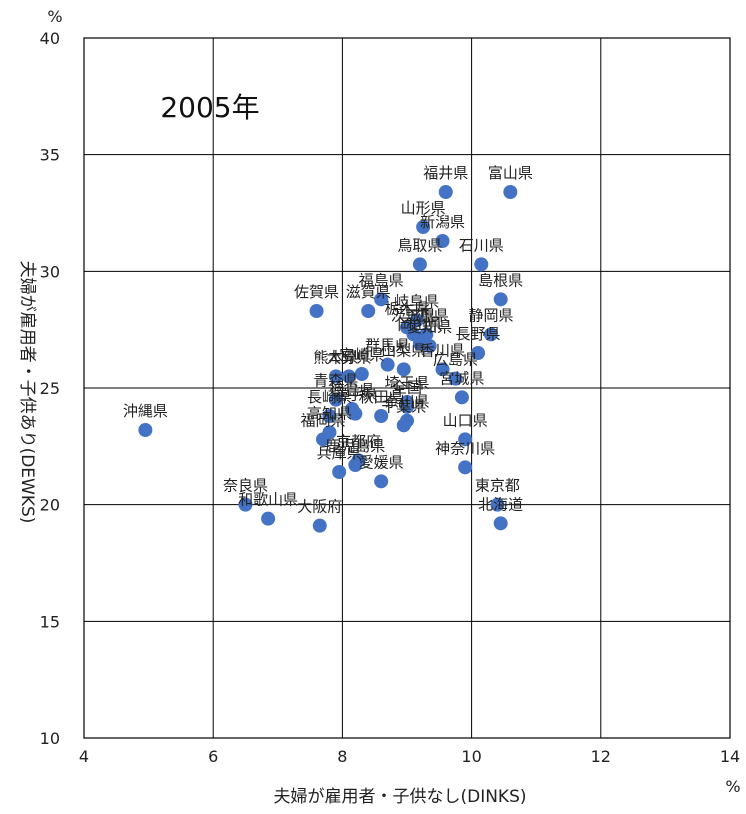 The height and width of the screenshot is (814, 746). I want to click on y-tick-labels: 10 15 20 25 30 35 40, so click(50, 388).